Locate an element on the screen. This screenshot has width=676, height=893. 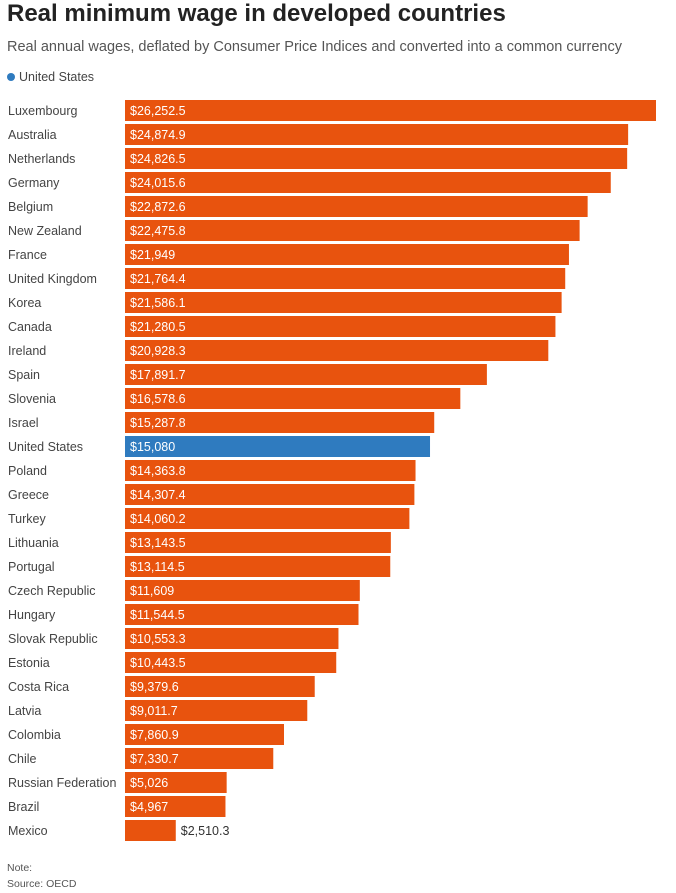
value-label: $13,114.5 is located at coordinates (157, 567).